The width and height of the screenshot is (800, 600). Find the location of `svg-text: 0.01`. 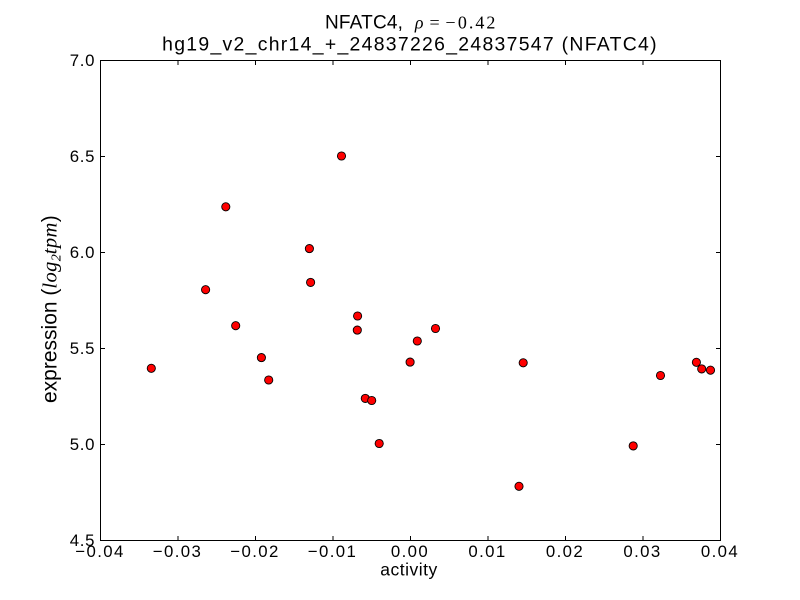

svg-text: 0.01 is located at coordinates (487, 551).